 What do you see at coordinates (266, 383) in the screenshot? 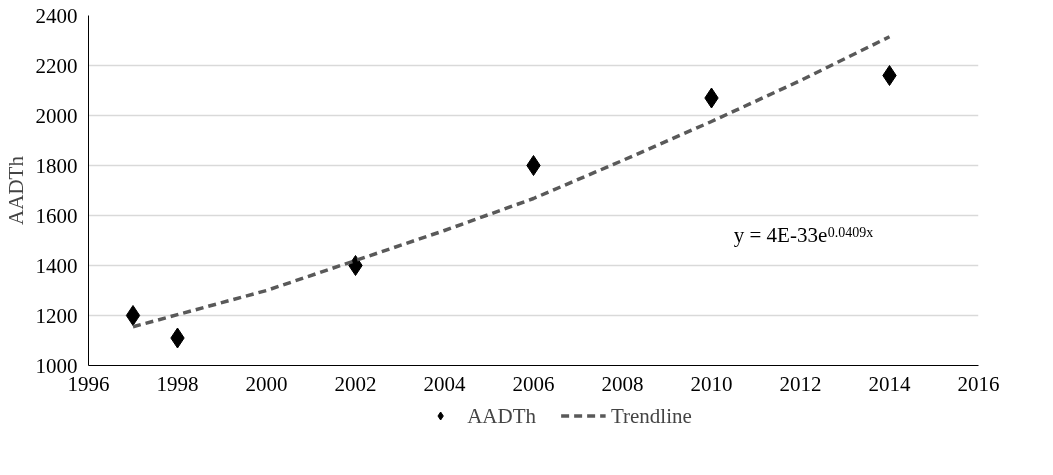
I see `x-tick-label: 2000` at bounding box center [266, 383].